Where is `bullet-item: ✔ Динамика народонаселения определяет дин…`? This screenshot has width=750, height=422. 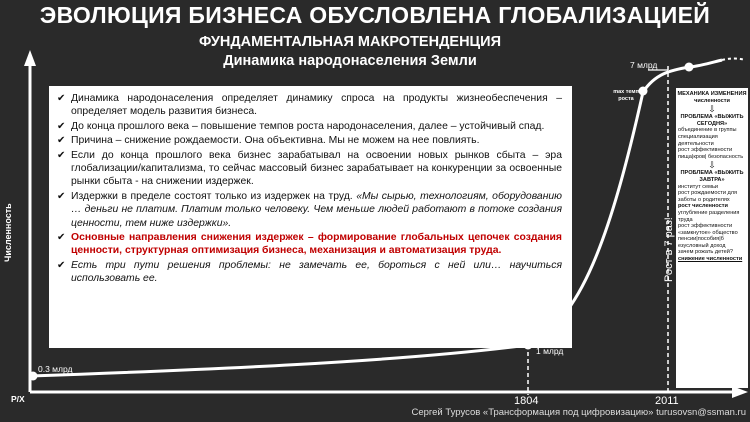
bullet-item: ✔ Динамика народонаселения определяет дин… is located at coordinates (309, 105).